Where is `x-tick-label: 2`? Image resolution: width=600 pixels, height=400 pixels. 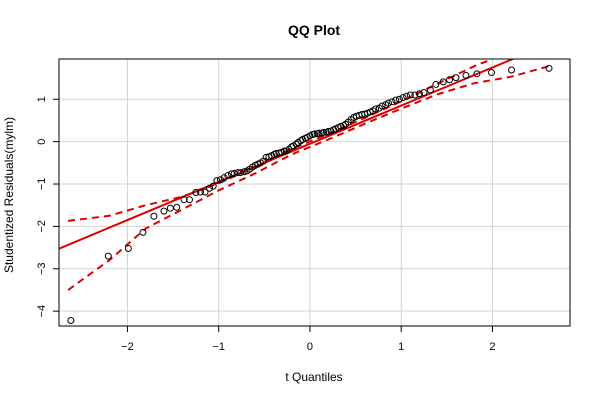
x-tick-label: 2 is located at coordinates (492, 347).